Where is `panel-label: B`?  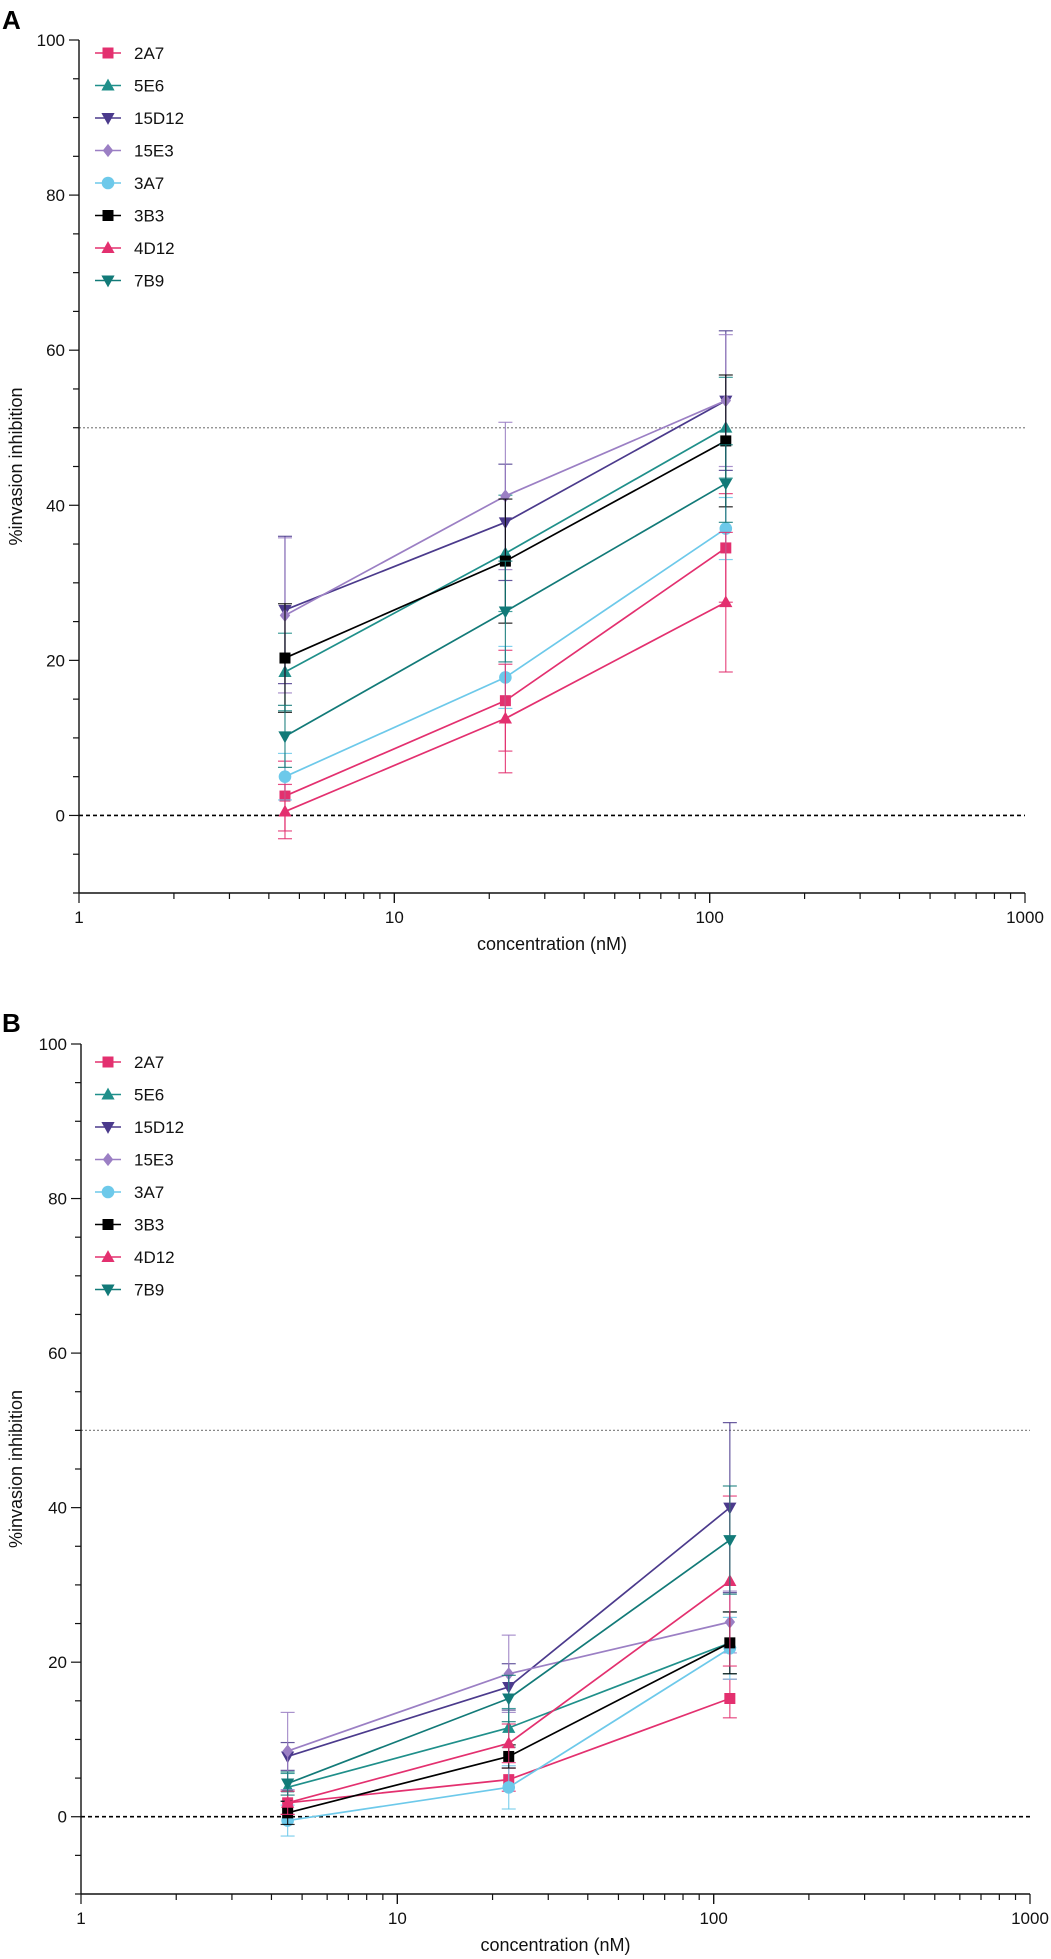
panel-label: B is located at coordinates (11, 1023).